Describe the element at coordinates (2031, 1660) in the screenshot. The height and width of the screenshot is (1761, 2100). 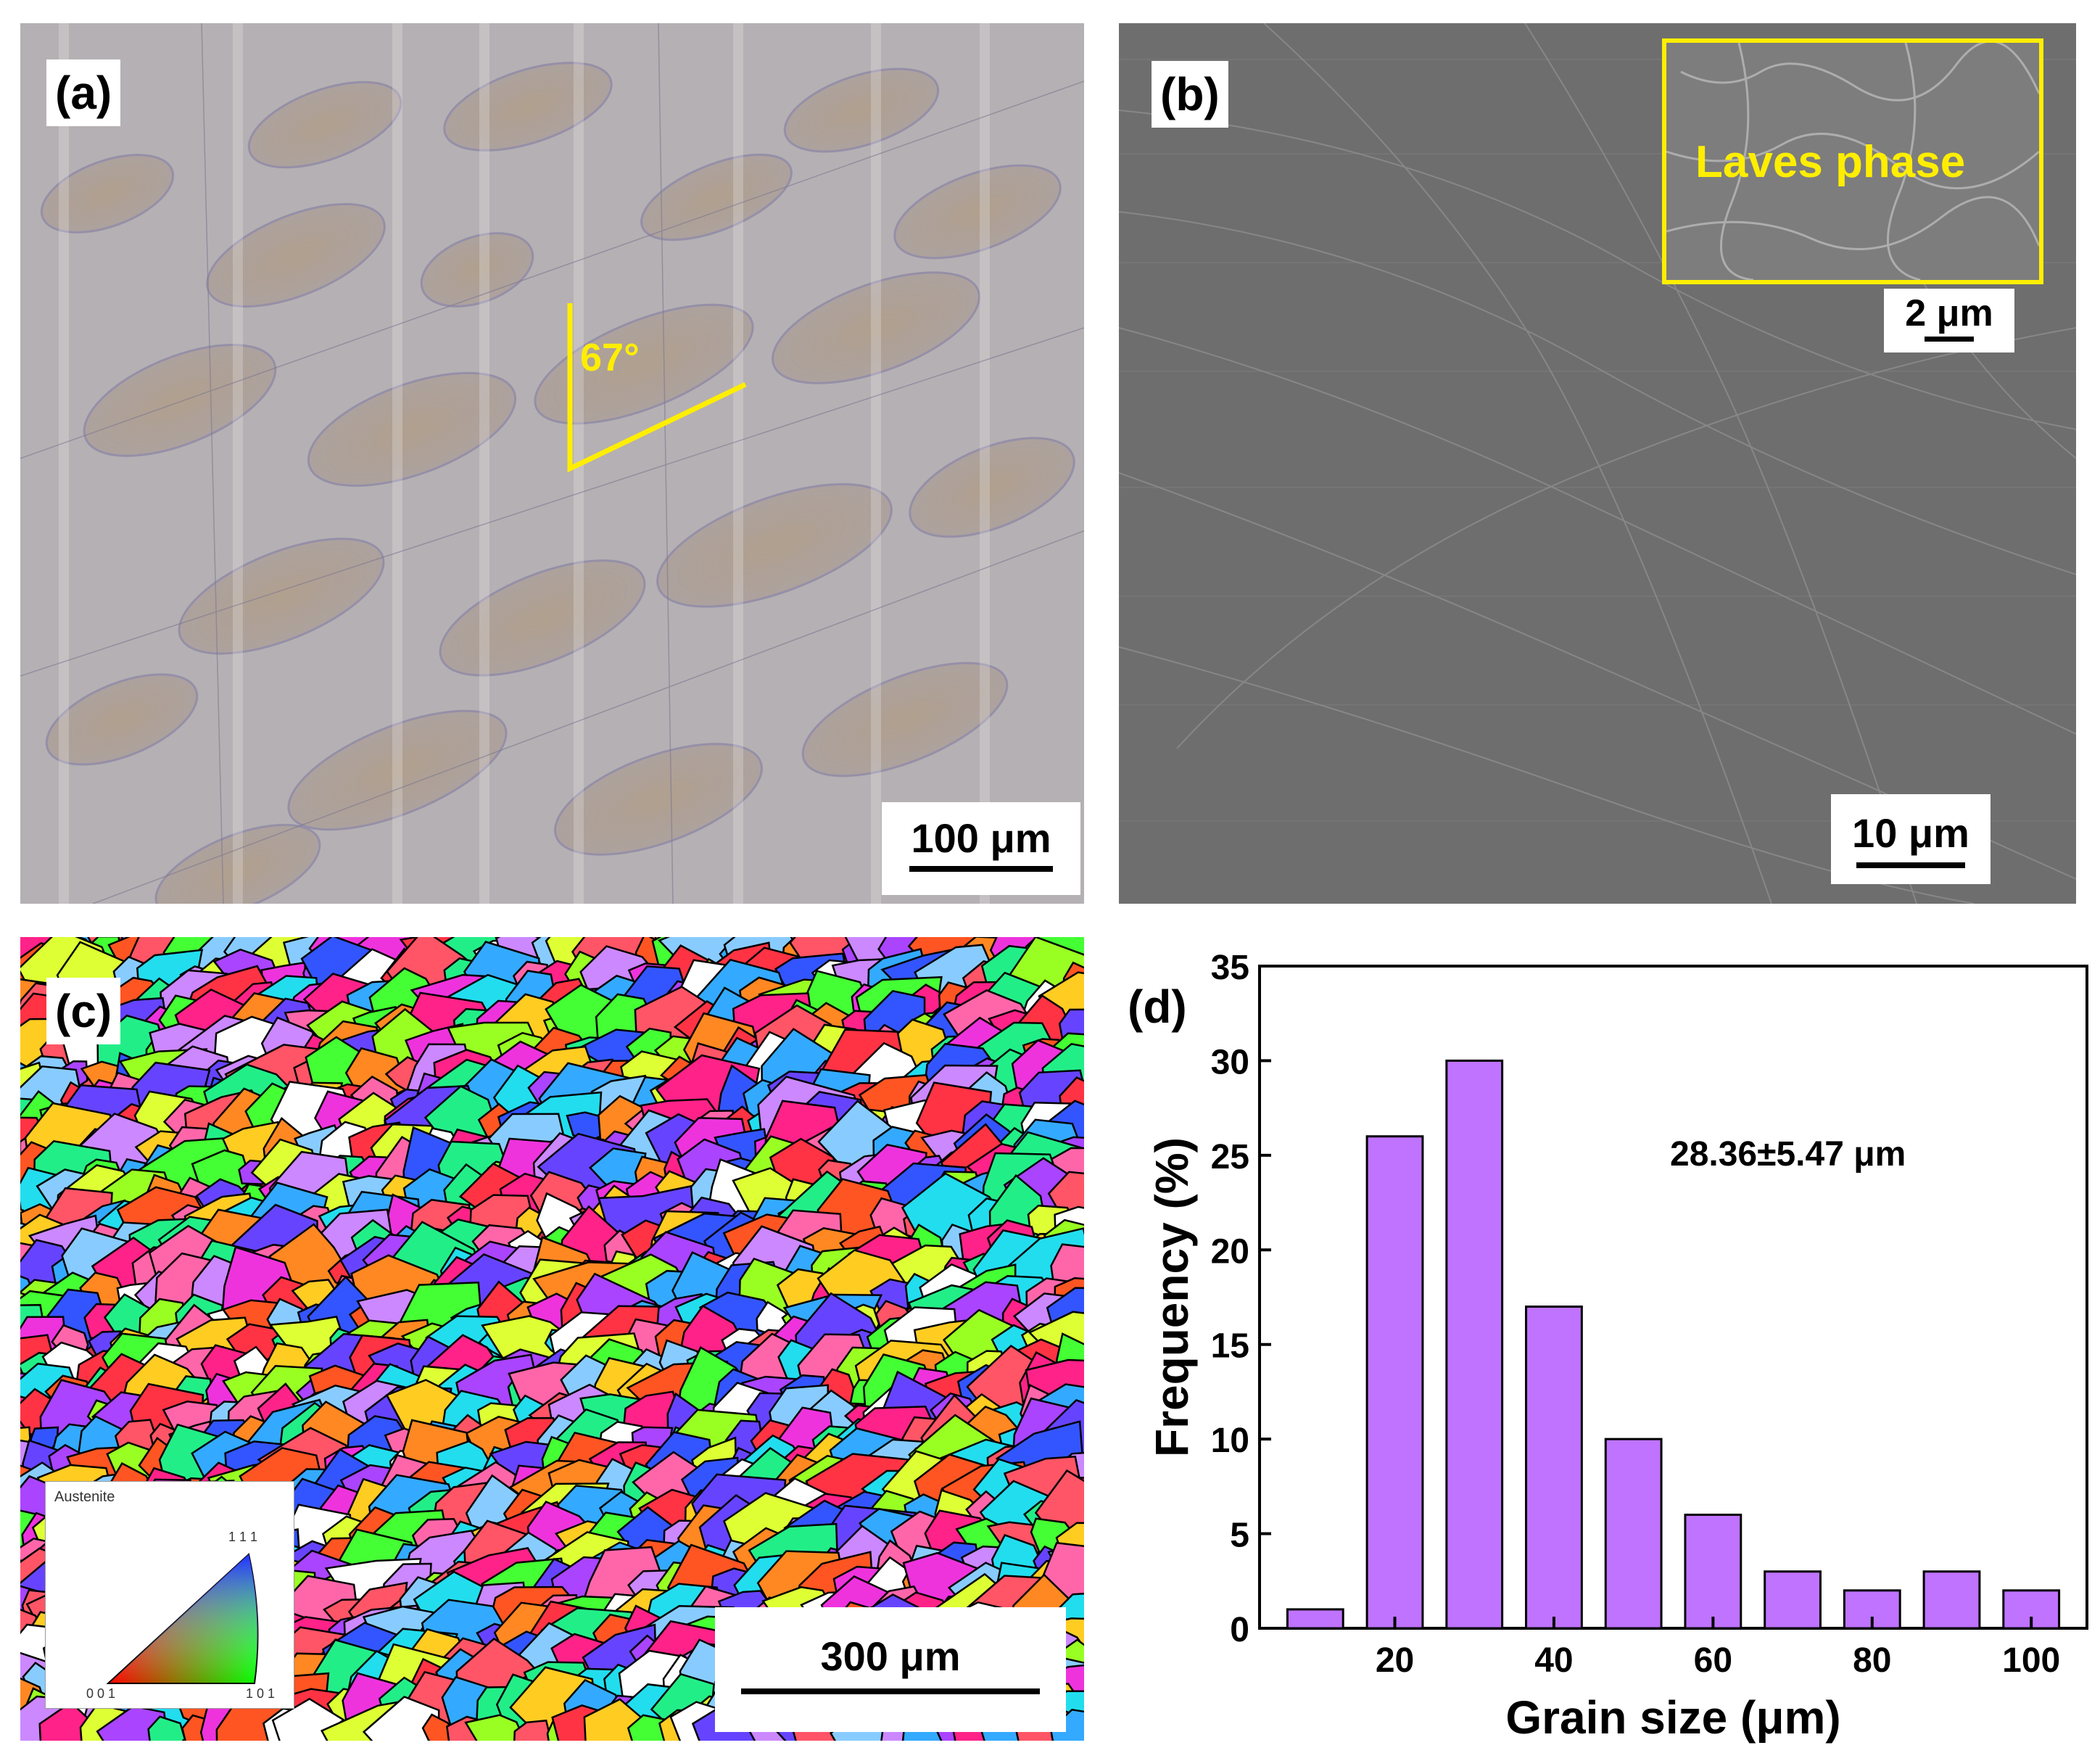
I see `x-tick-label: 100` at that location.